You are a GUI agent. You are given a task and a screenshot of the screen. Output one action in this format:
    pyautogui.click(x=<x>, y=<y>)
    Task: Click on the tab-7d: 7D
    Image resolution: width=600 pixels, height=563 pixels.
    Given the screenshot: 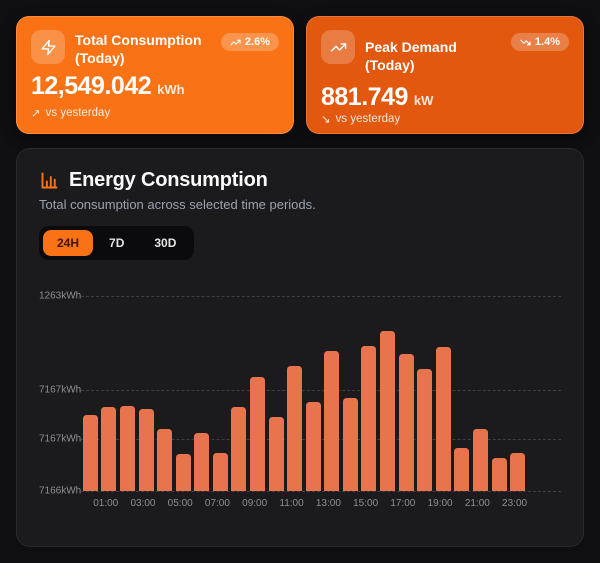 What is the action you would take?
    pyautogui.click(x=116, y=243)
    